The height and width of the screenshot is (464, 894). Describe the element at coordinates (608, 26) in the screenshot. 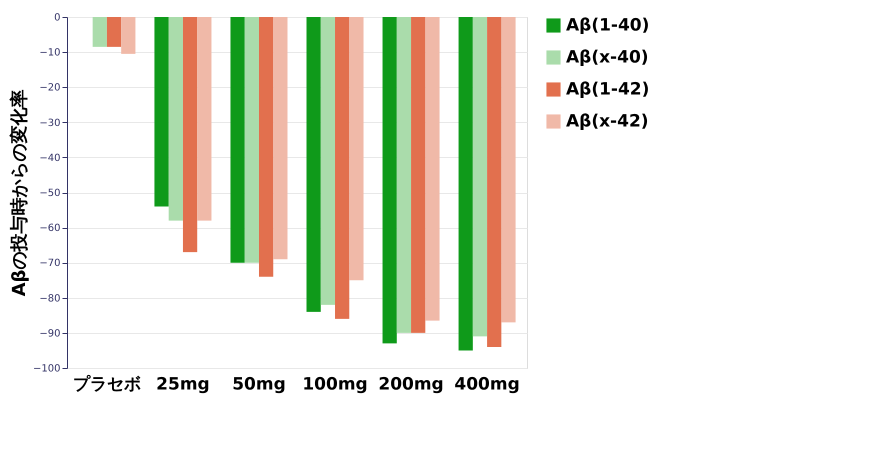

I see `legend-label: Aβ(1-40)` at that location.